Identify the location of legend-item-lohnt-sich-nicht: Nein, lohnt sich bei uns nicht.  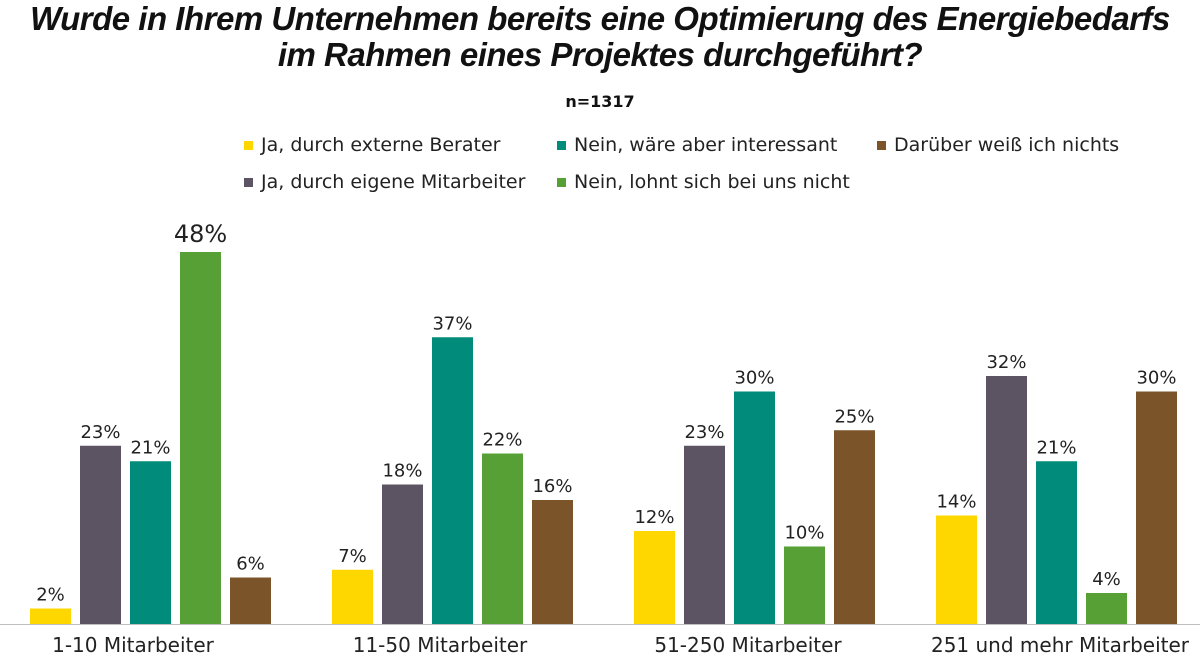
(703, 182).